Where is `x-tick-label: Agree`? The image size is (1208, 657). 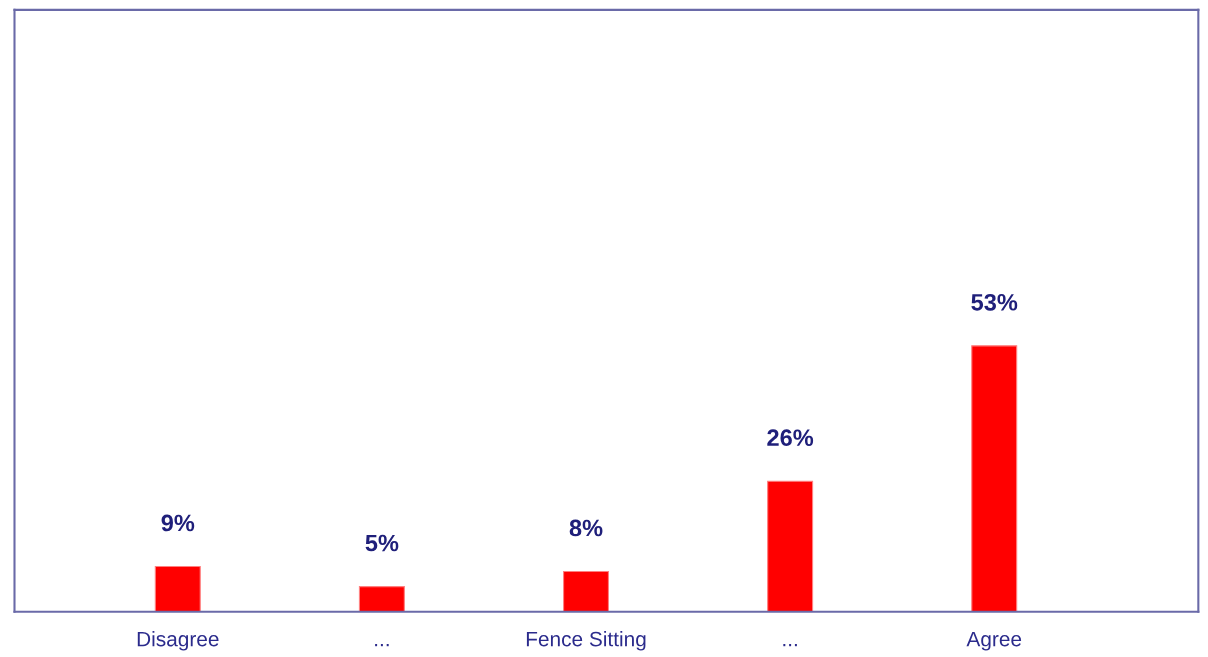 x-tick-label: Agree is located at coordinates (994, 641).